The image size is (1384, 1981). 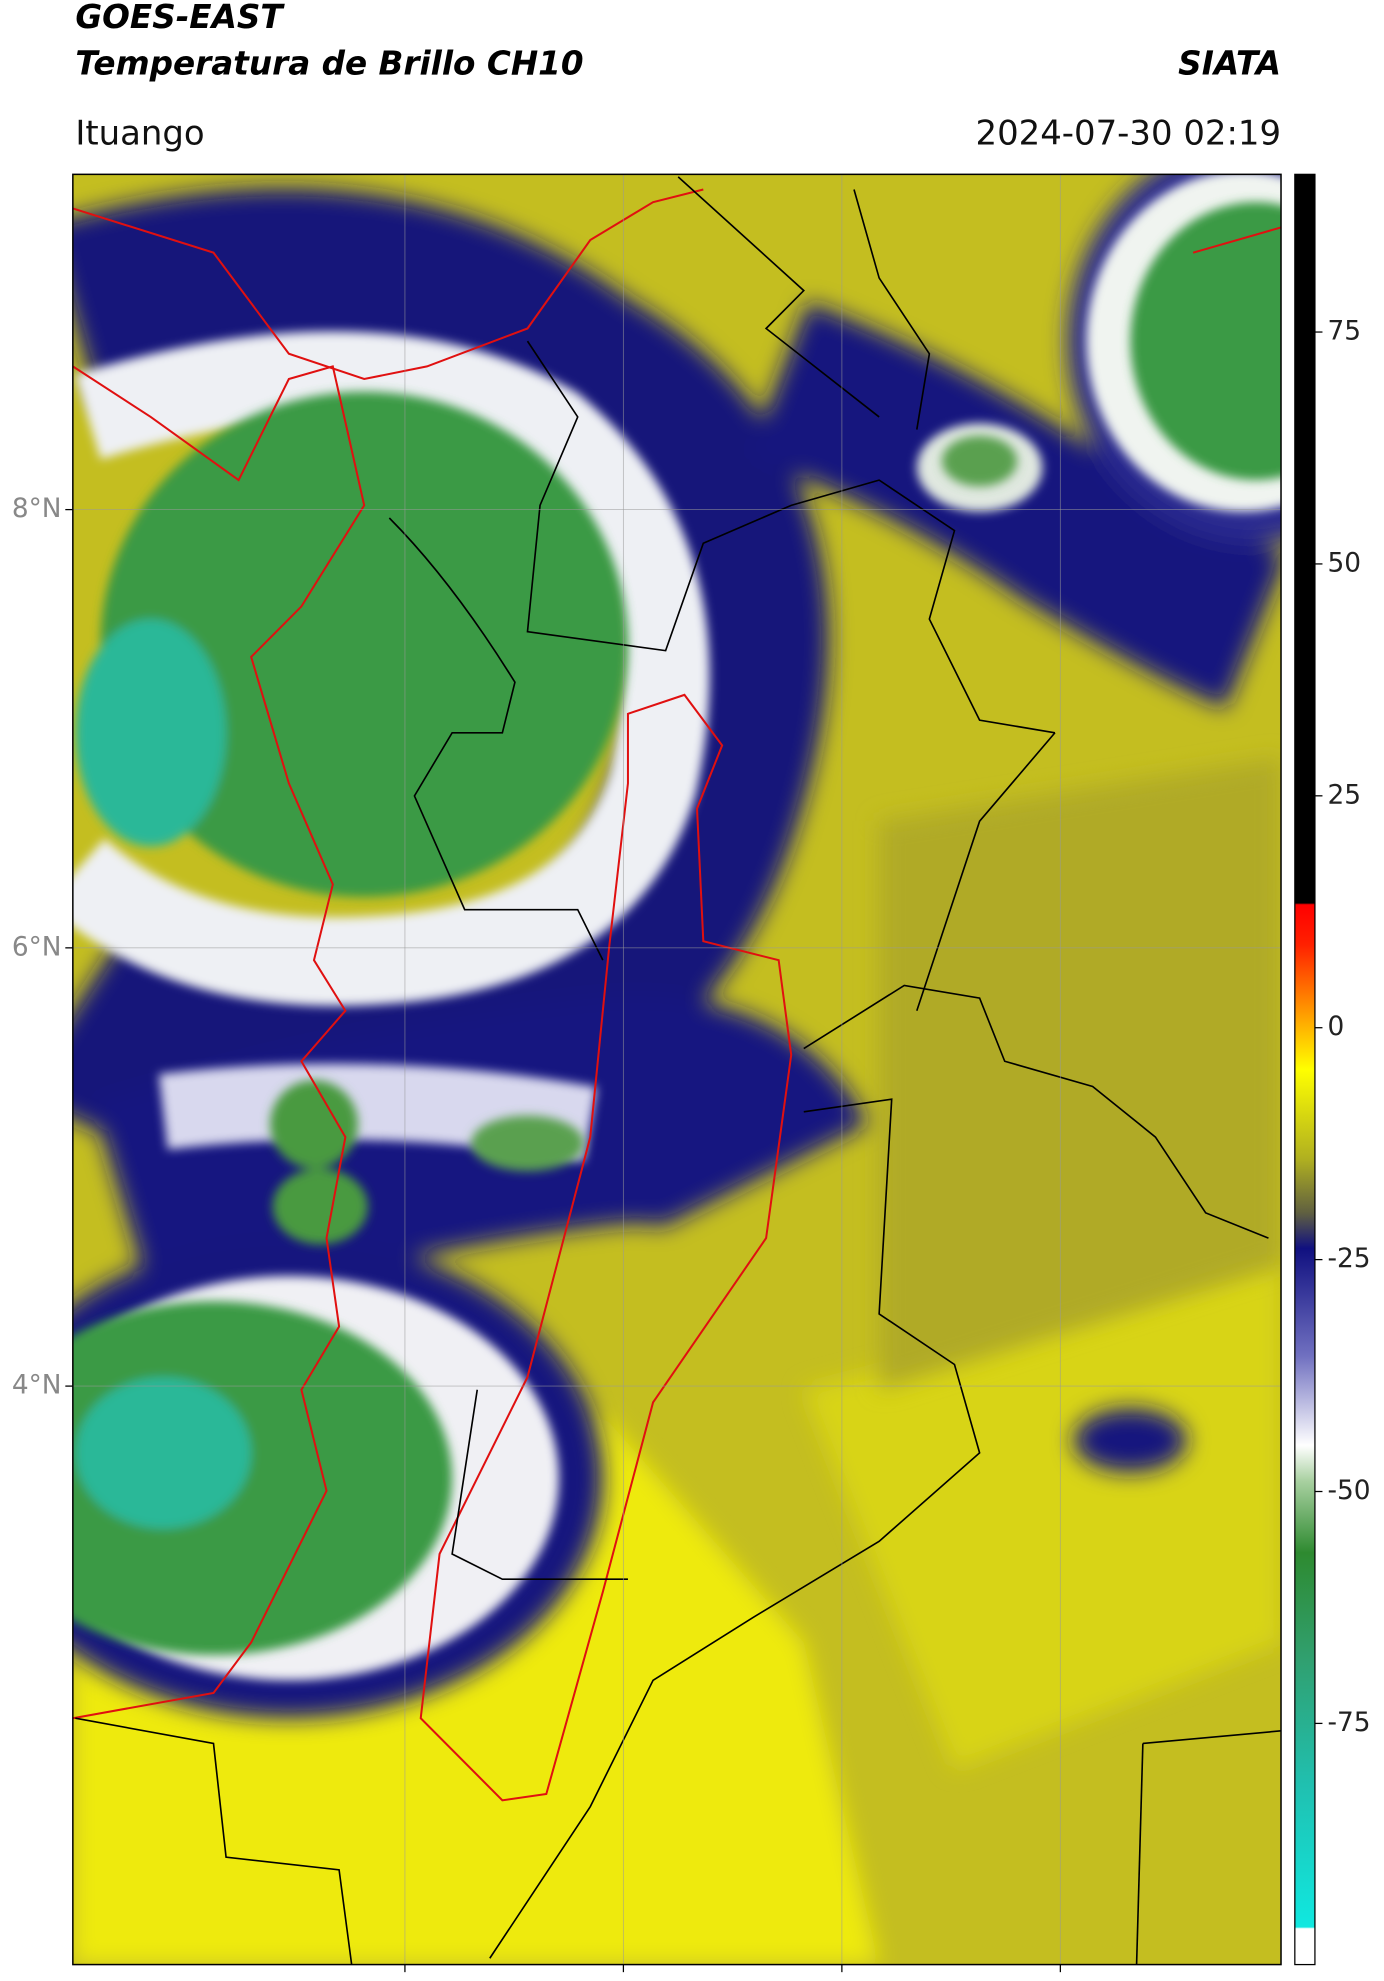 What do you see at coordinates (1344, 330) in the screenshot?
I see `colorbar-label: 75` at bounding box center [1344, 330].